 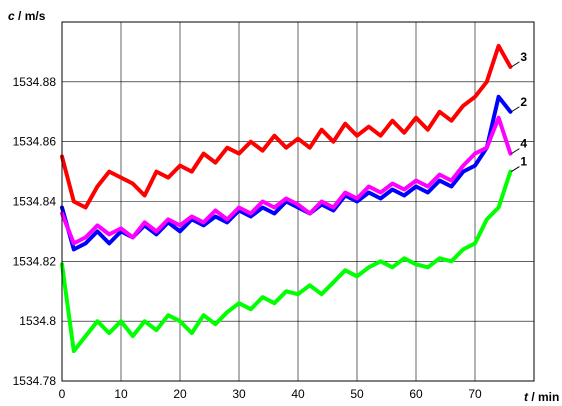 What do you see at coordinates (523, 144) in the screenshot?
I see `series-label-4: 4` at bounding box center [523, 144].